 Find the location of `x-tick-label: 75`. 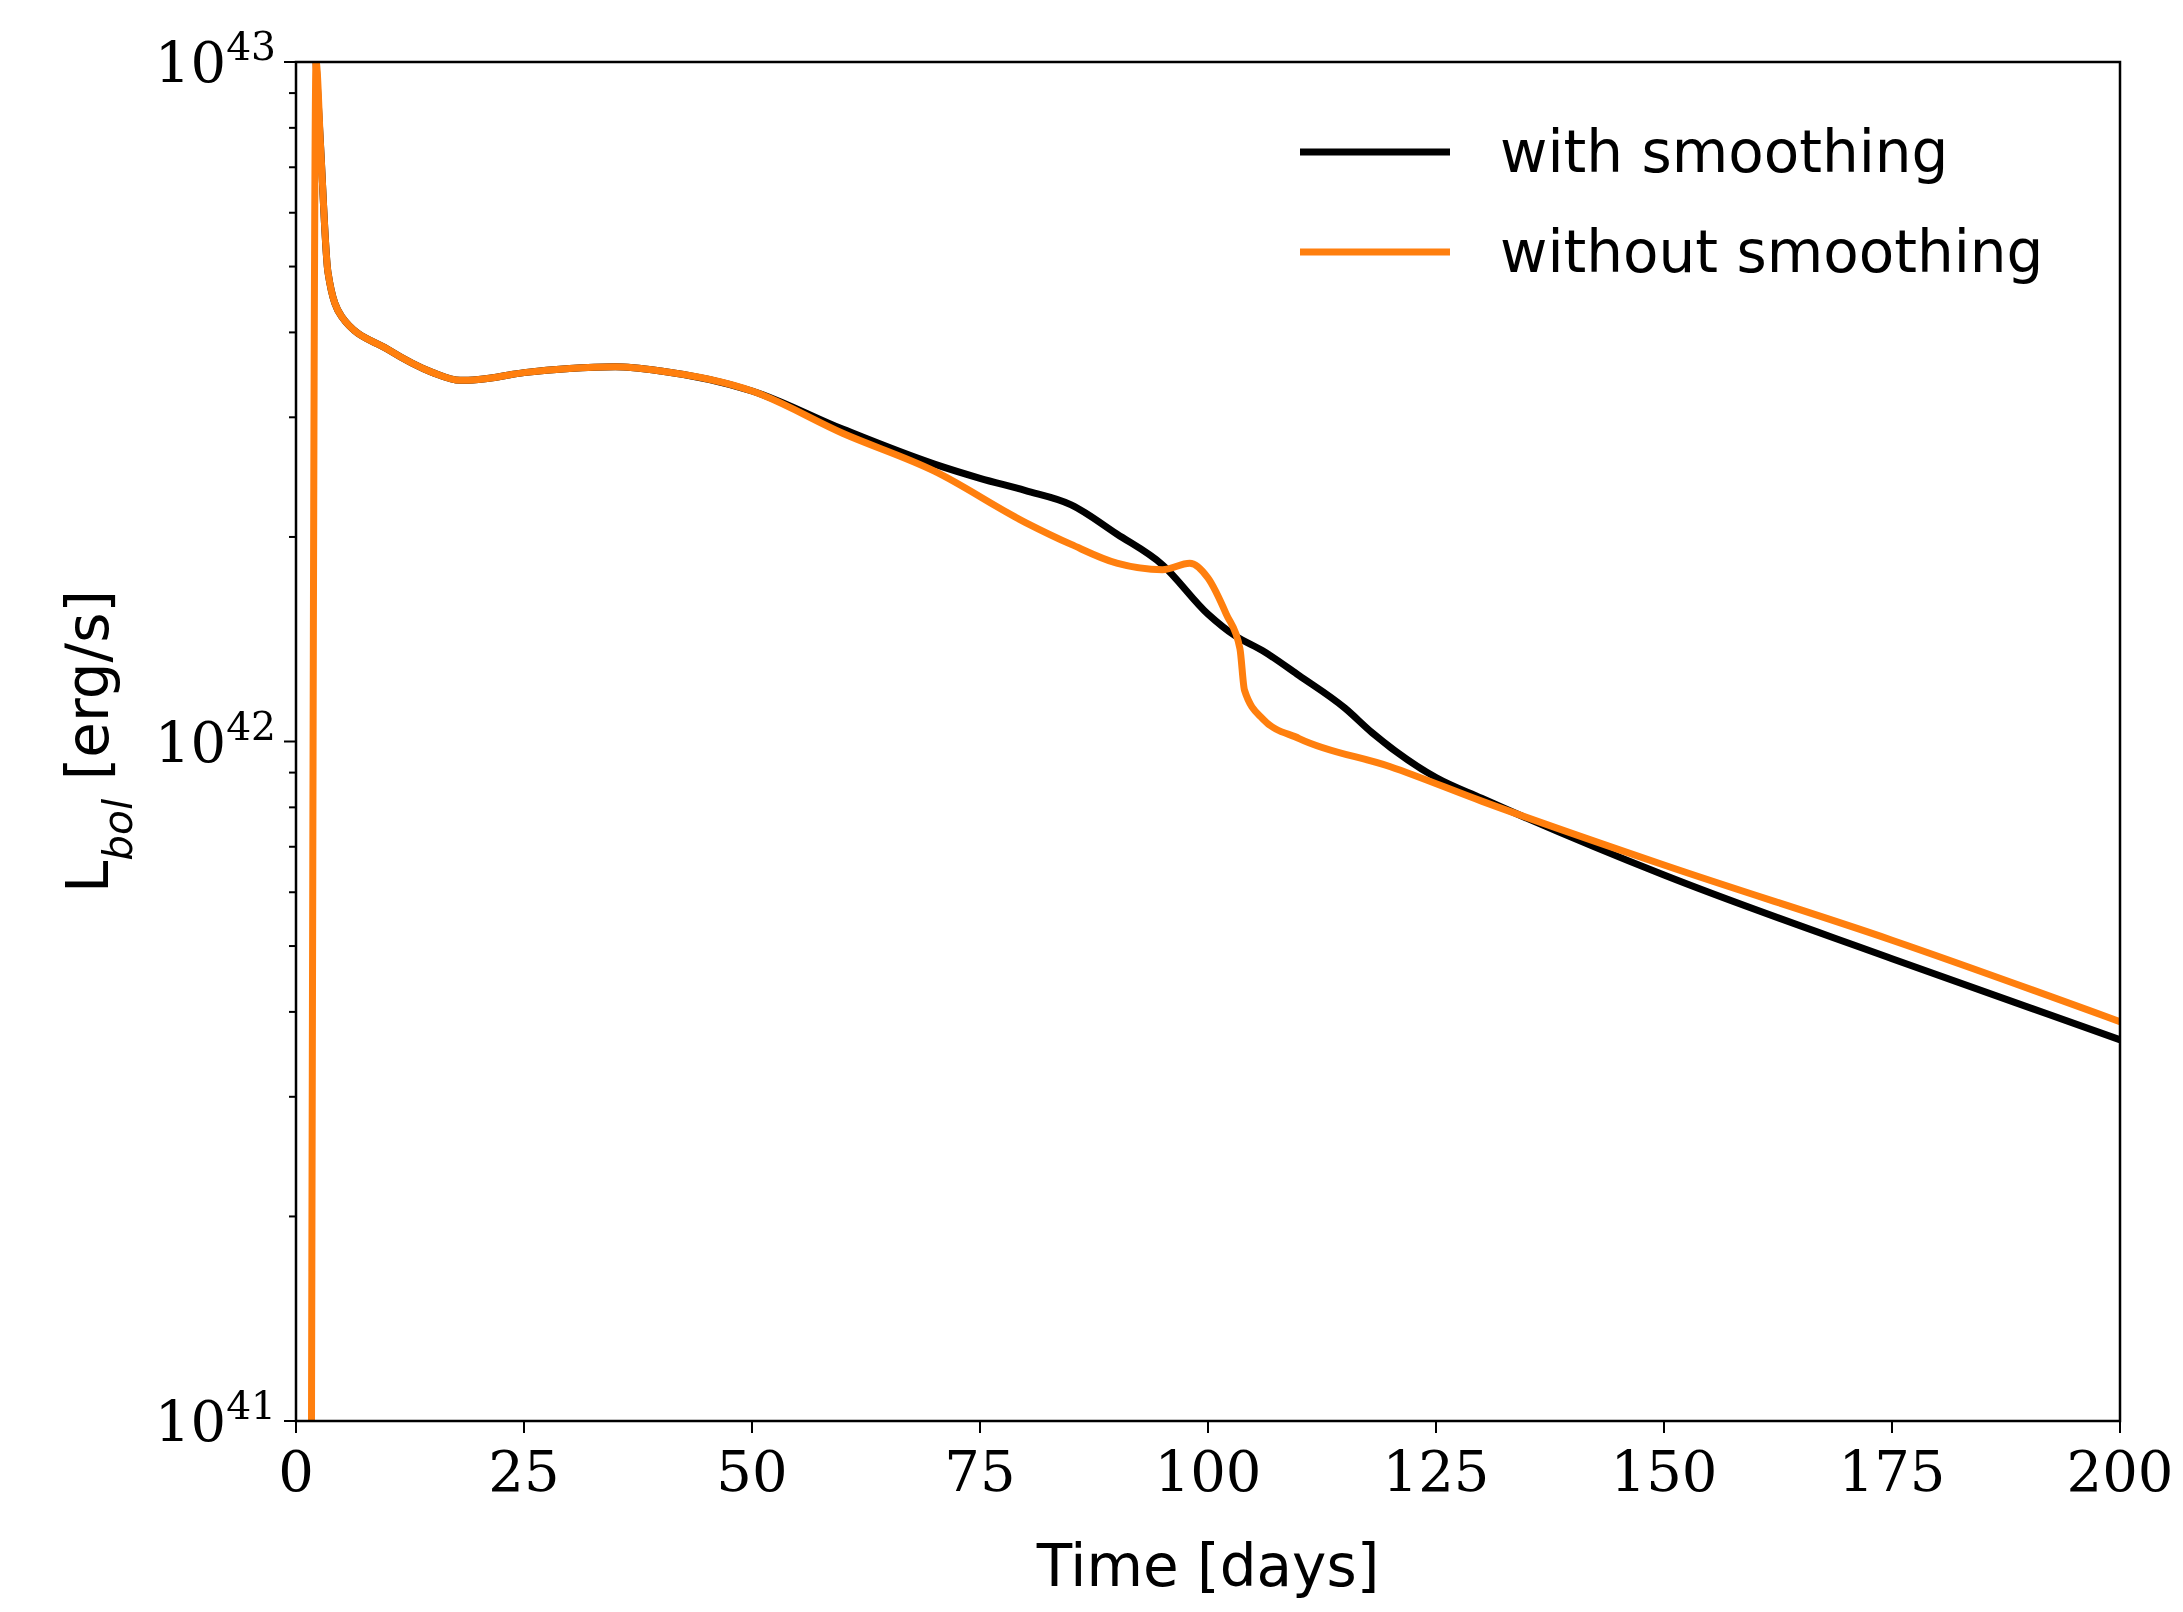

x-tick-label: 75 is located at coordinates (980, 1471).